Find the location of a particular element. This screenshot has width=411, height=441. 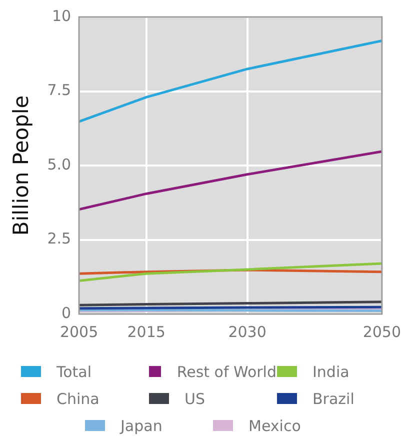

legend-label: Brazil is located at coordinates (333, 399).